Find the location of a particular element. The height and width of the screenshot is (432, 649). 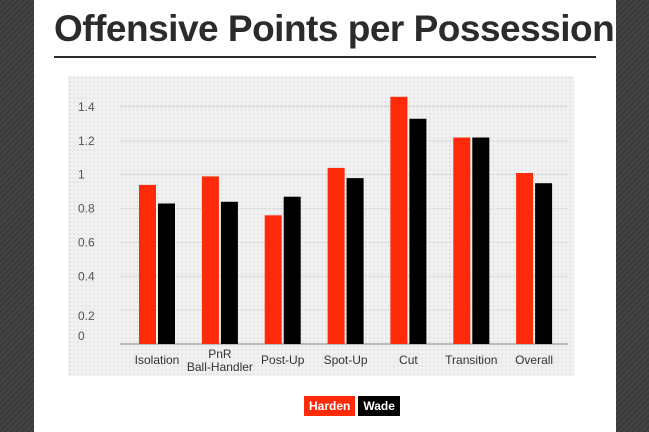

legend-item-wade: Wade is located at coordinates (379, 406).